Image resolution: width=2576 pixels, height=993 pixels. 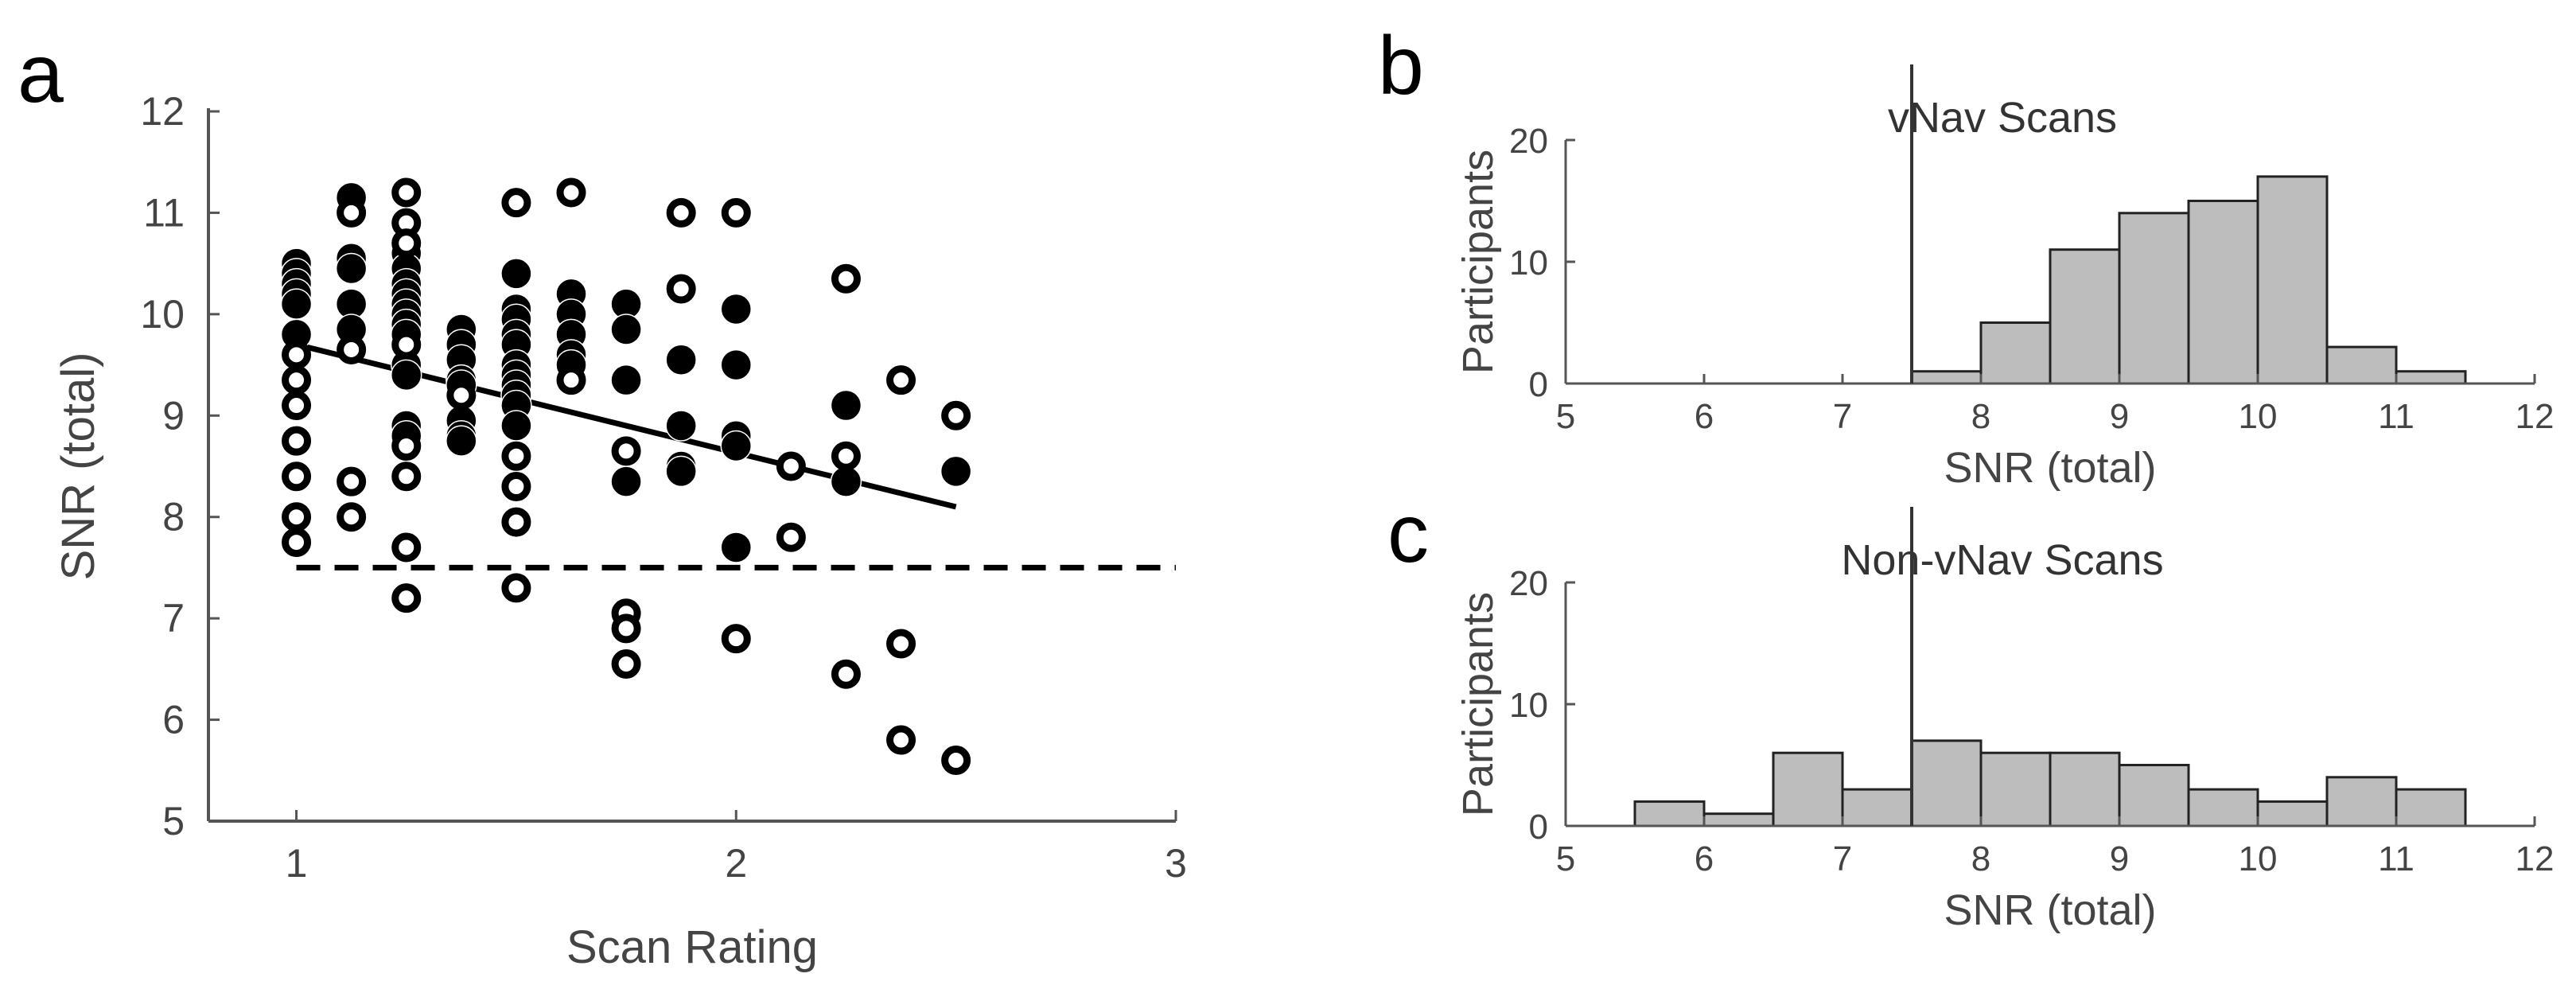 I want to click on panel-letter-c: c, so click(x=1408, y=534).